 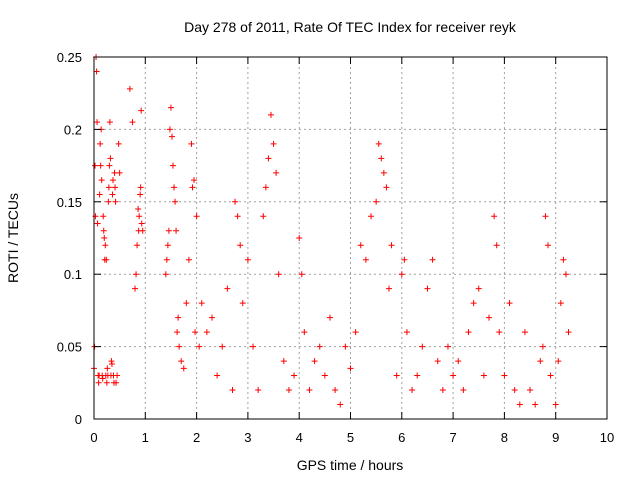 What do you see at coordinates (73, 129) in the screenshot?
I see `y-tick-label: 0.2` at bounding box center [73, 129].